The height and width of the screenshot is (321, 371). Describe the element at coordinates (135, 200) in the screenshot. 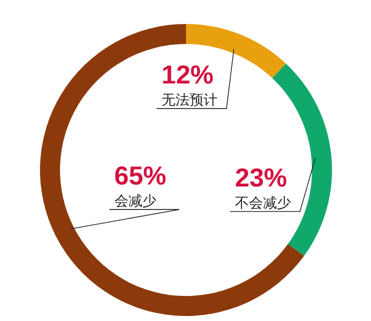

I see `slice-label: 会减少` at that location.